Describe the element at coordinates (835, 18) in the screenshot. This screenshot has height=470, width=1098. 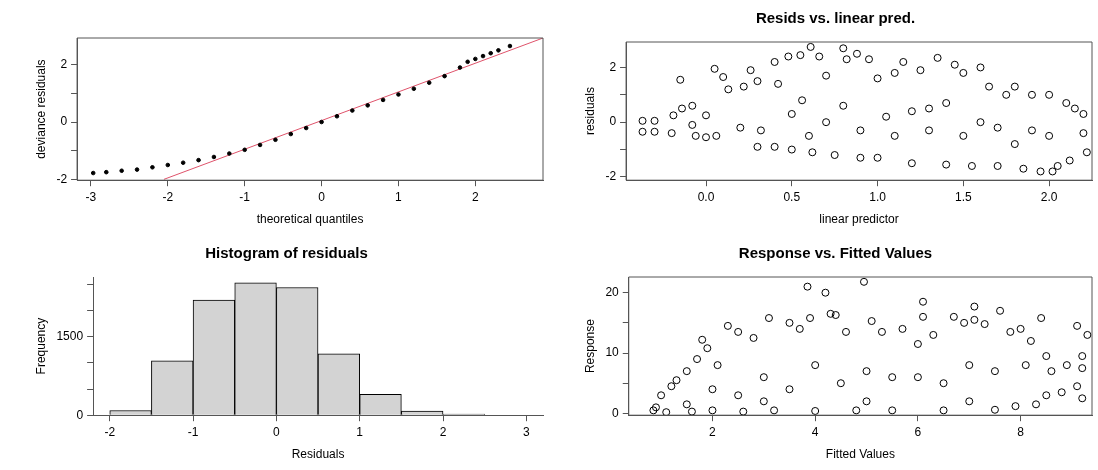
I see `chart-title: Resids vs. linear pred.` at that location.